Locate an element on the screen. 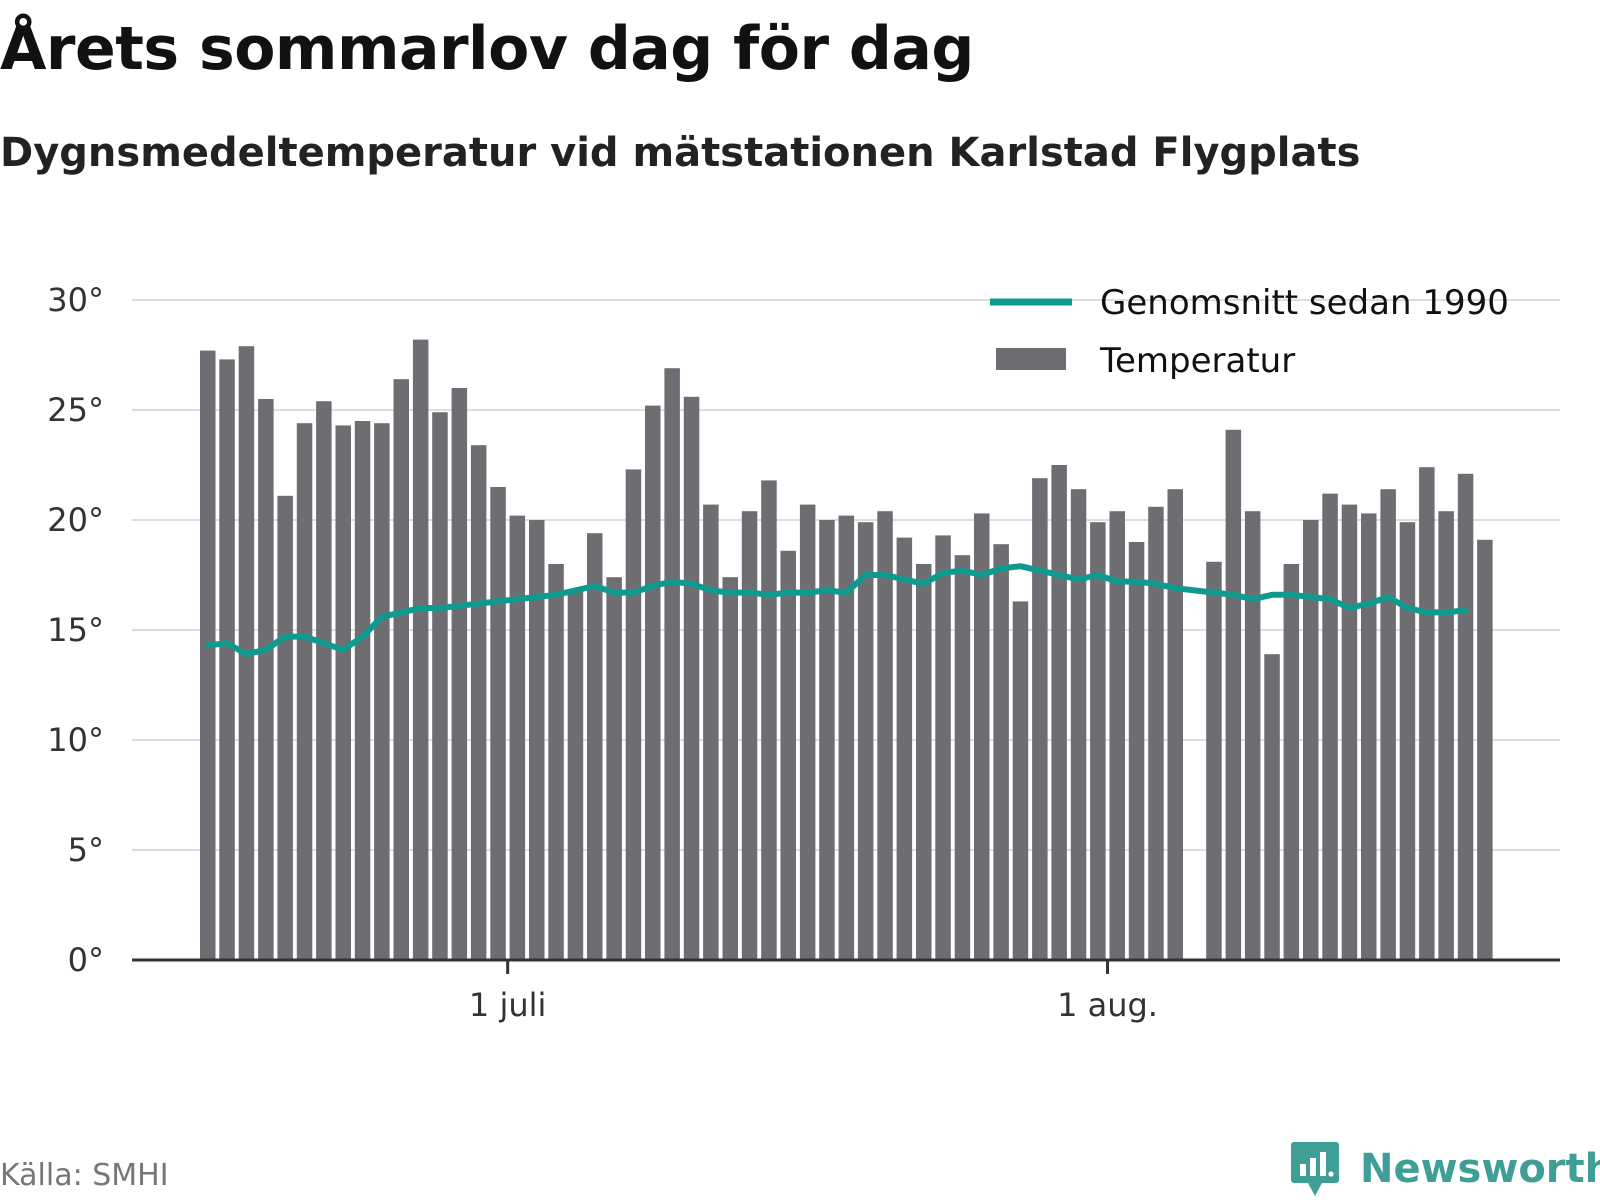 The height and width of the screenshot is (1200, 1600). newsworthy-brand-name: Newsworthy is located at coordinates (1480, 1169).